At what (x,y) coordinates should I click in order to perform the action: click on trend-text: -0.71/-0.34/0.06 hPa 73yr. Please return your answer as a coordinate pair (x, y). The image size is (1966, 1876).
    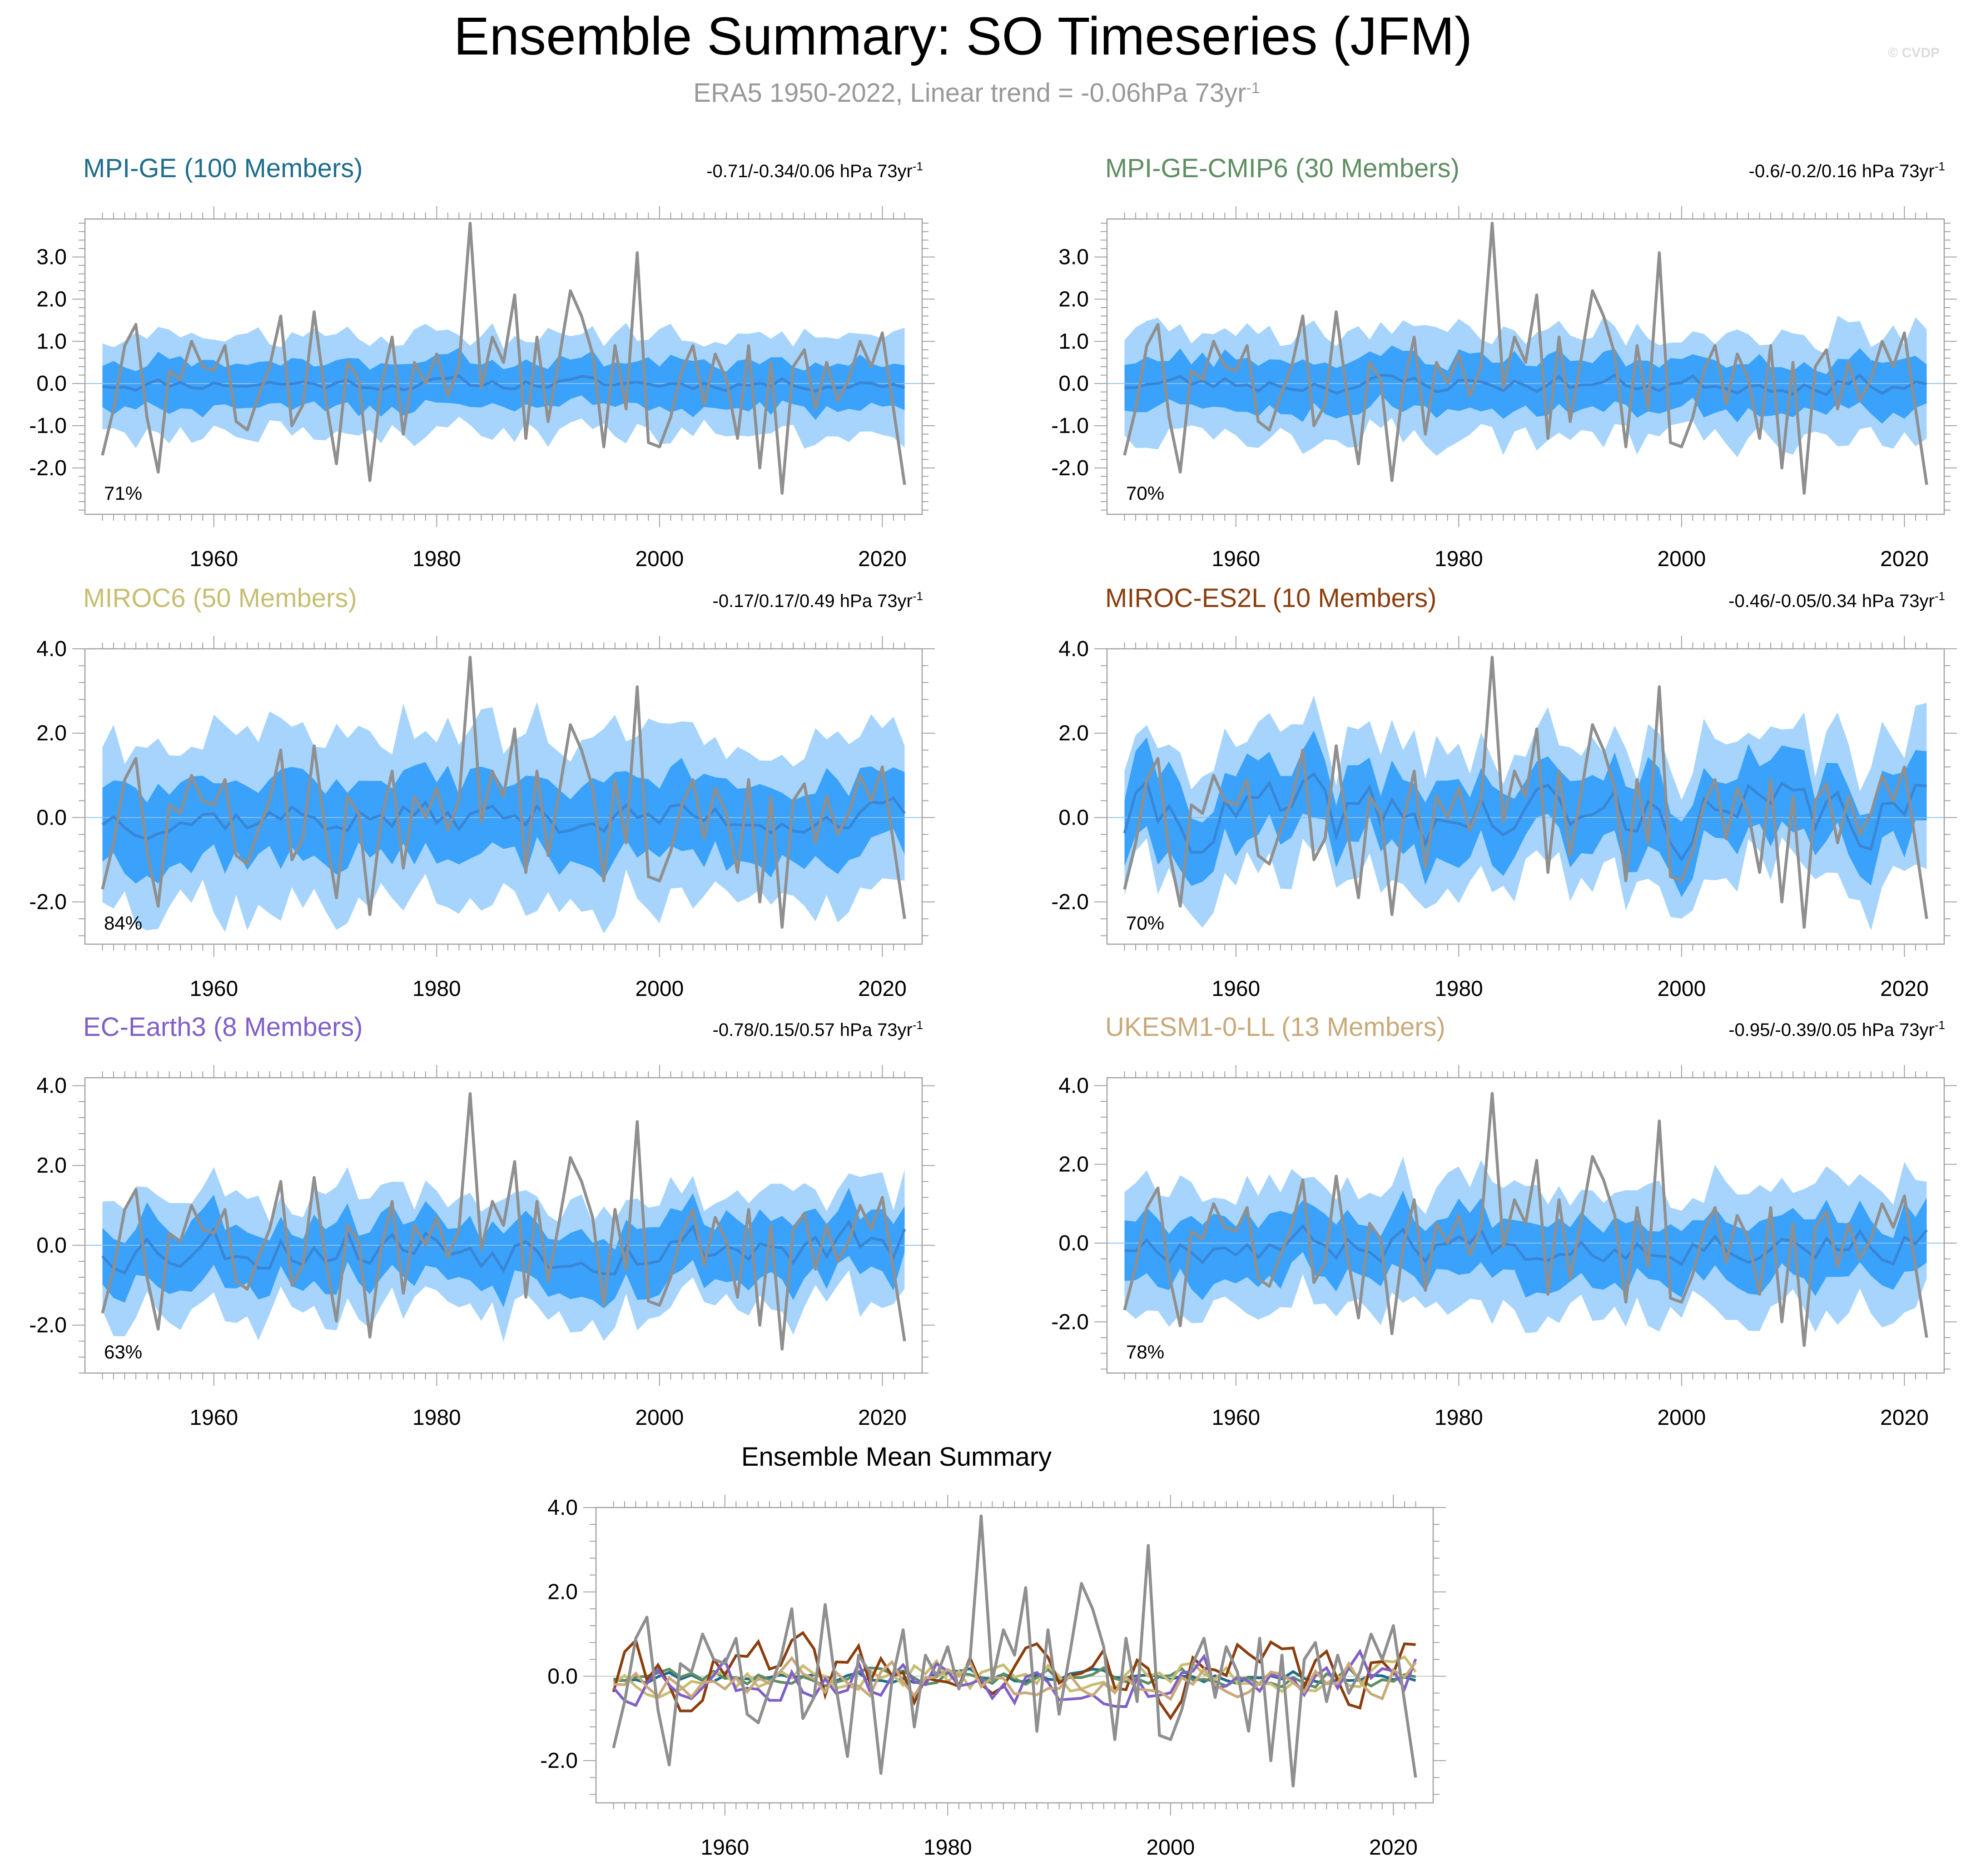
    Looking at the image, I should click on (809, 171).